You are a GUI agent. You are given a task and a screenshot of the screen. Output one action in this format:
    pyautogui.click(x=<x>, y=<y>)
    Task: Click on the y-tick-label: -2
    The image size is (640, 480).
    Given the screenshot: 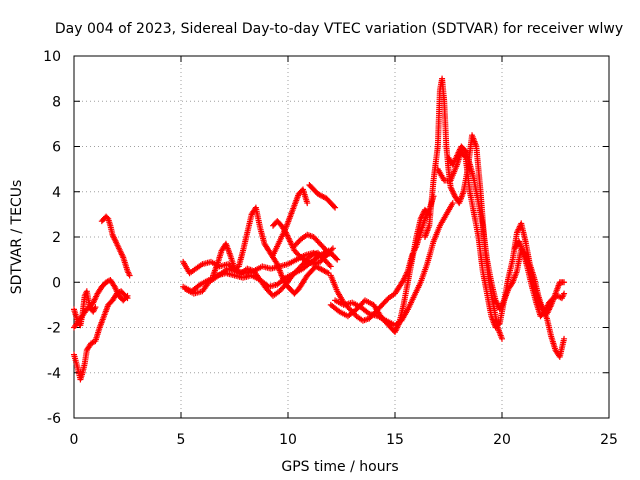 What is the action you would take?
    pyautogui.click(x=54, y=329)
    